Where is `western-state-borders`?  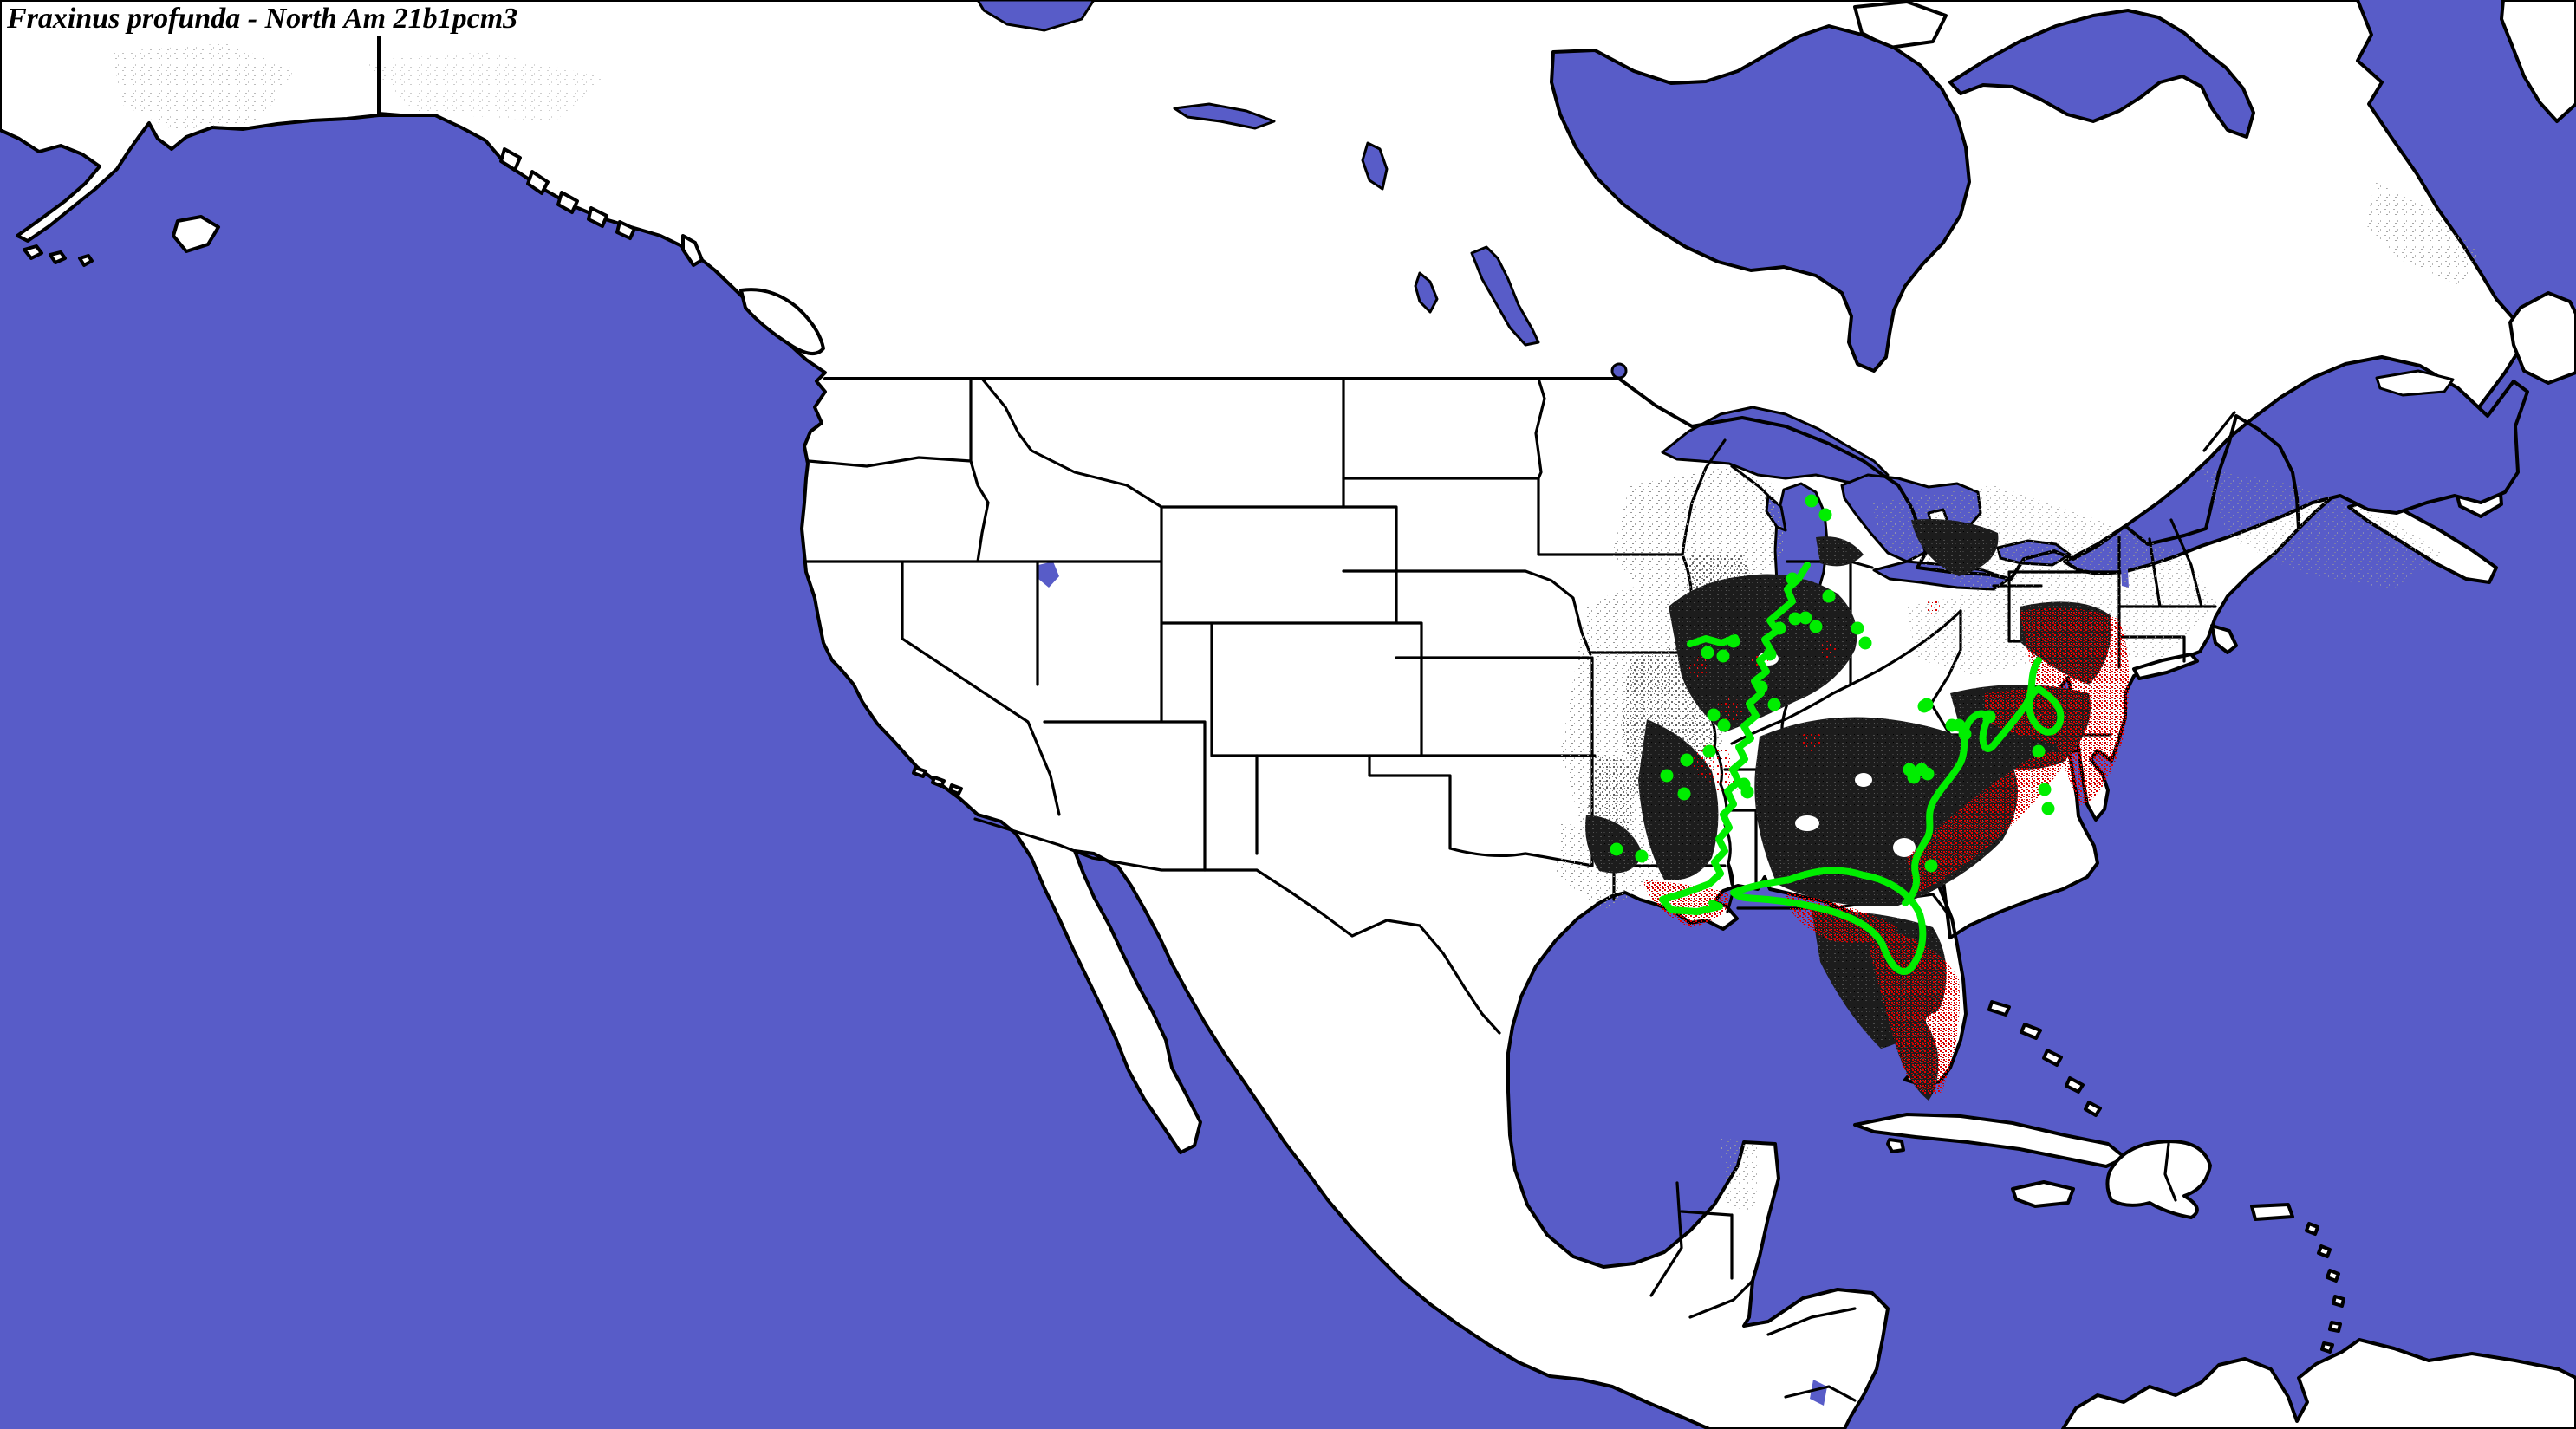
western-state-borders is located at coordinates (1171, 624).